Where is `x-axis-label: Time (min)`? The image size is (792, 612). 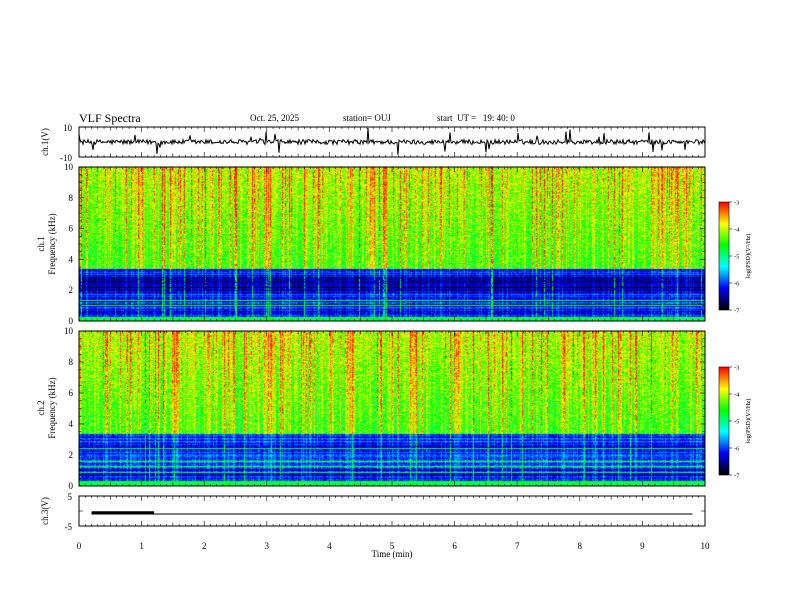 x-axis-label: Time (min) is located at coordinates (392, 554).